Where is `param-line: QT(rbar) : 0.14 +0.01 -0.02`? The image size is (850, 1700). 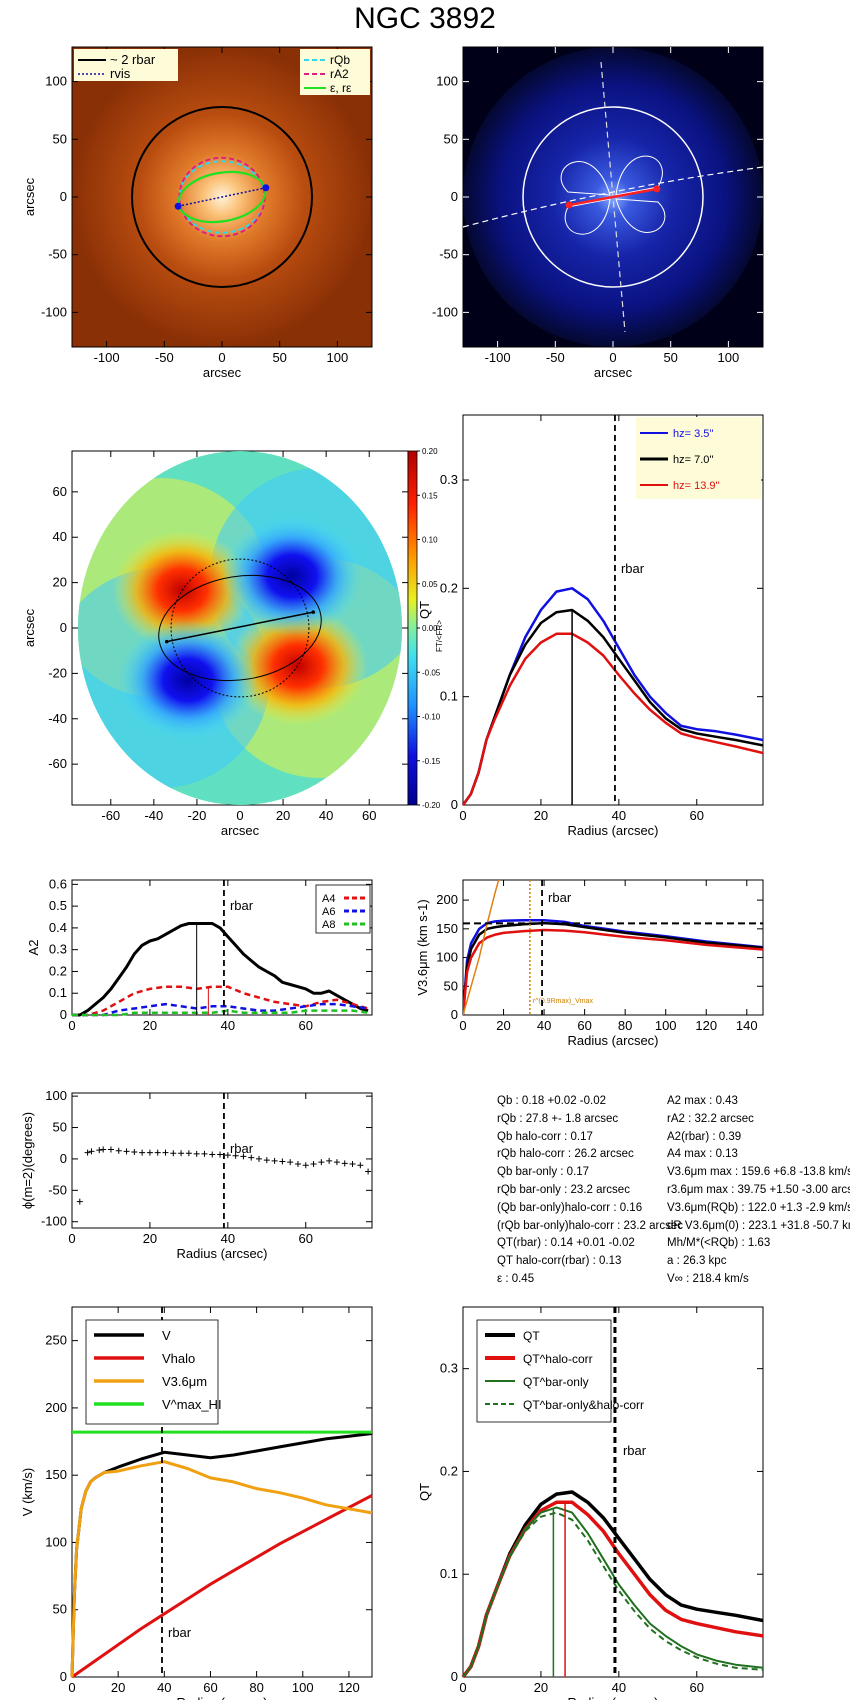
param-line: QT(rbar) : 0.14 +0.01 -0.02 is located at coordinates (566, 1243).